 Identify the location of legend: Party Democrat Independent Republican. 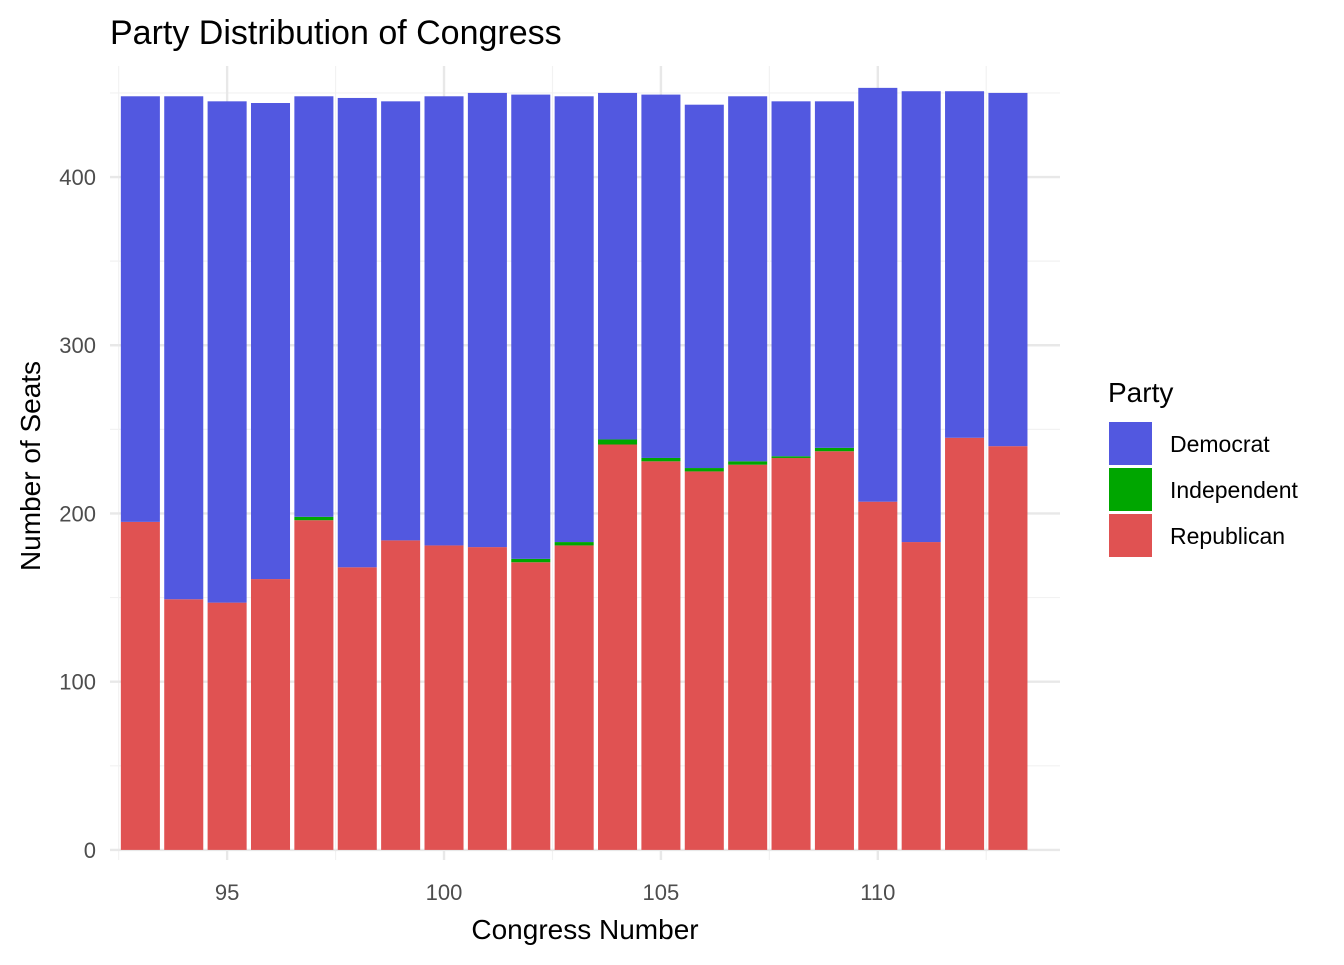
(1203, 467).